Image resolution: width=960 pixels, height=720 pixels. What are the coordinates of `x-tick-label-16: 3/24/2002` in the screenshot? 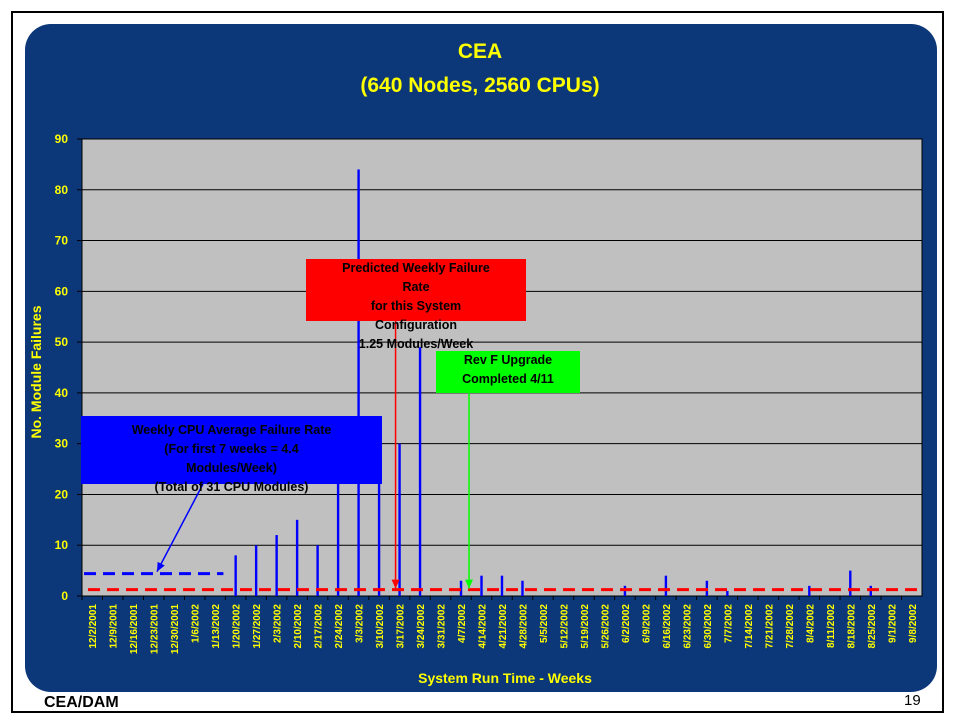 It's located at (421, 626).